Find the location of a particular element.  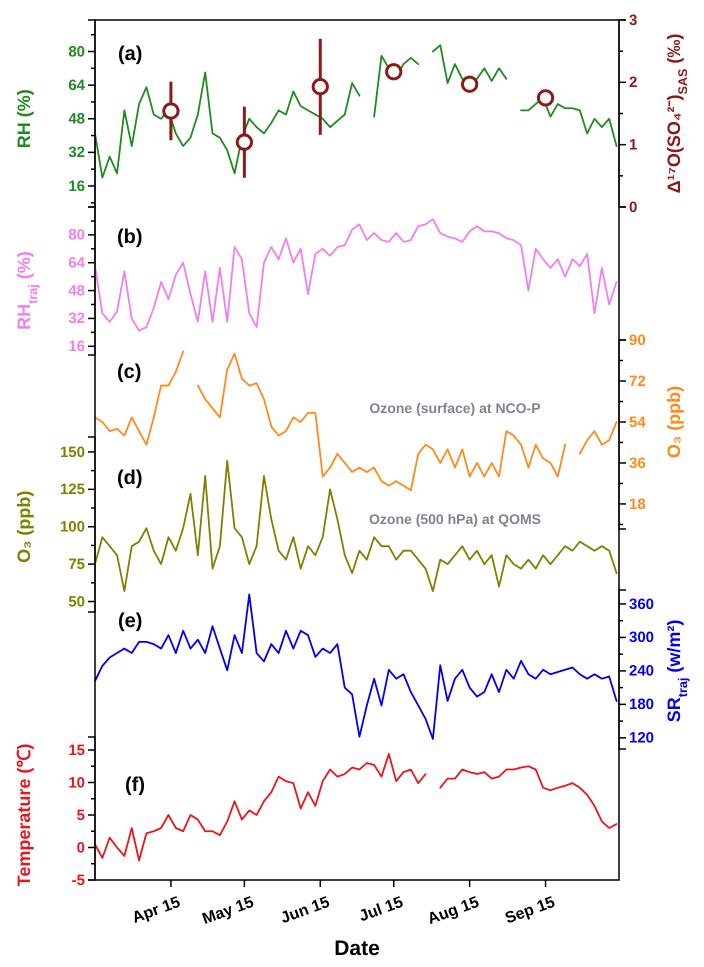

x-tick-label: Aug 15 is located at coordinates (453, 911).